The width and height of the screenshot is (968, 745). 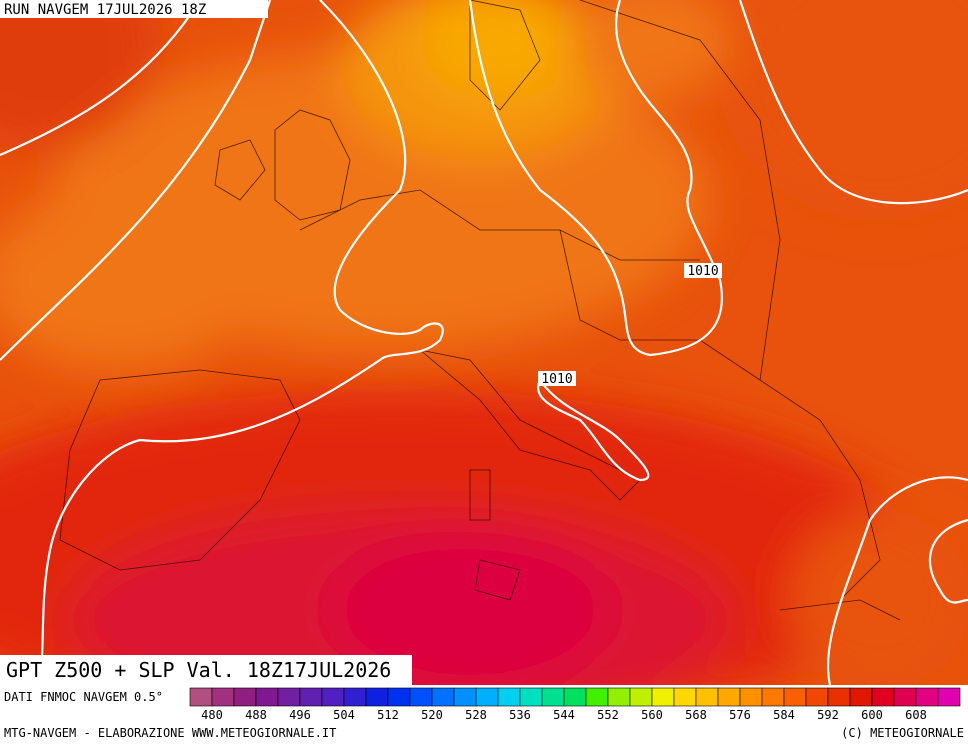 What do you see at coordinates (105, 10) in the screenshot?
I see `run-title: RUN NAVGEM 17JUL2026 18Z` at bounding box center [105, 10].